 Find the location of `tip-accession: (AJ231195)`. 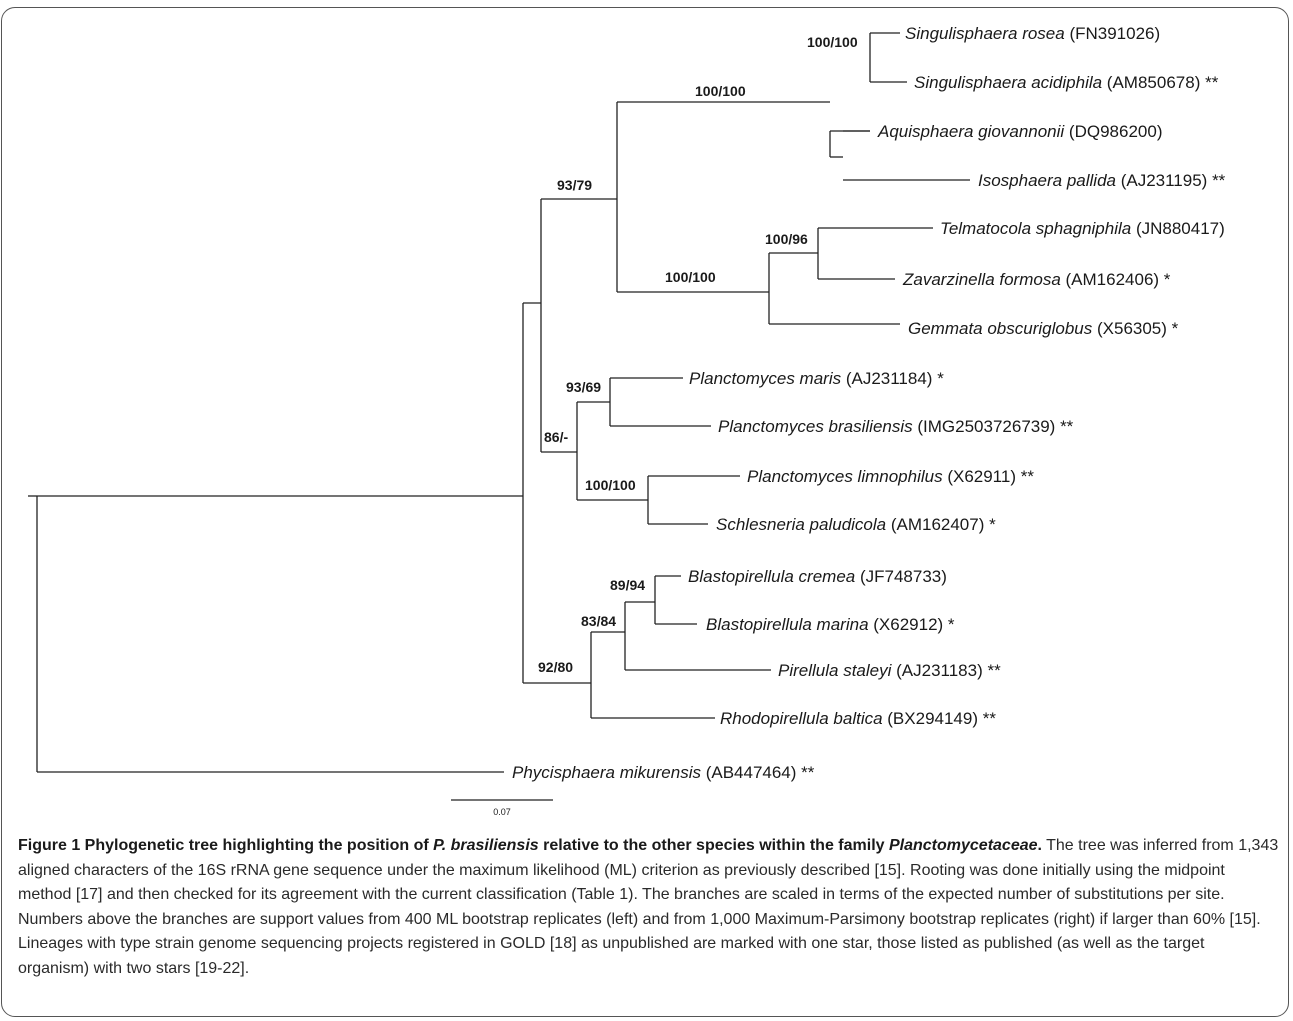

tip-accession: (AJ231195) is located at coordinates (1161, 180).